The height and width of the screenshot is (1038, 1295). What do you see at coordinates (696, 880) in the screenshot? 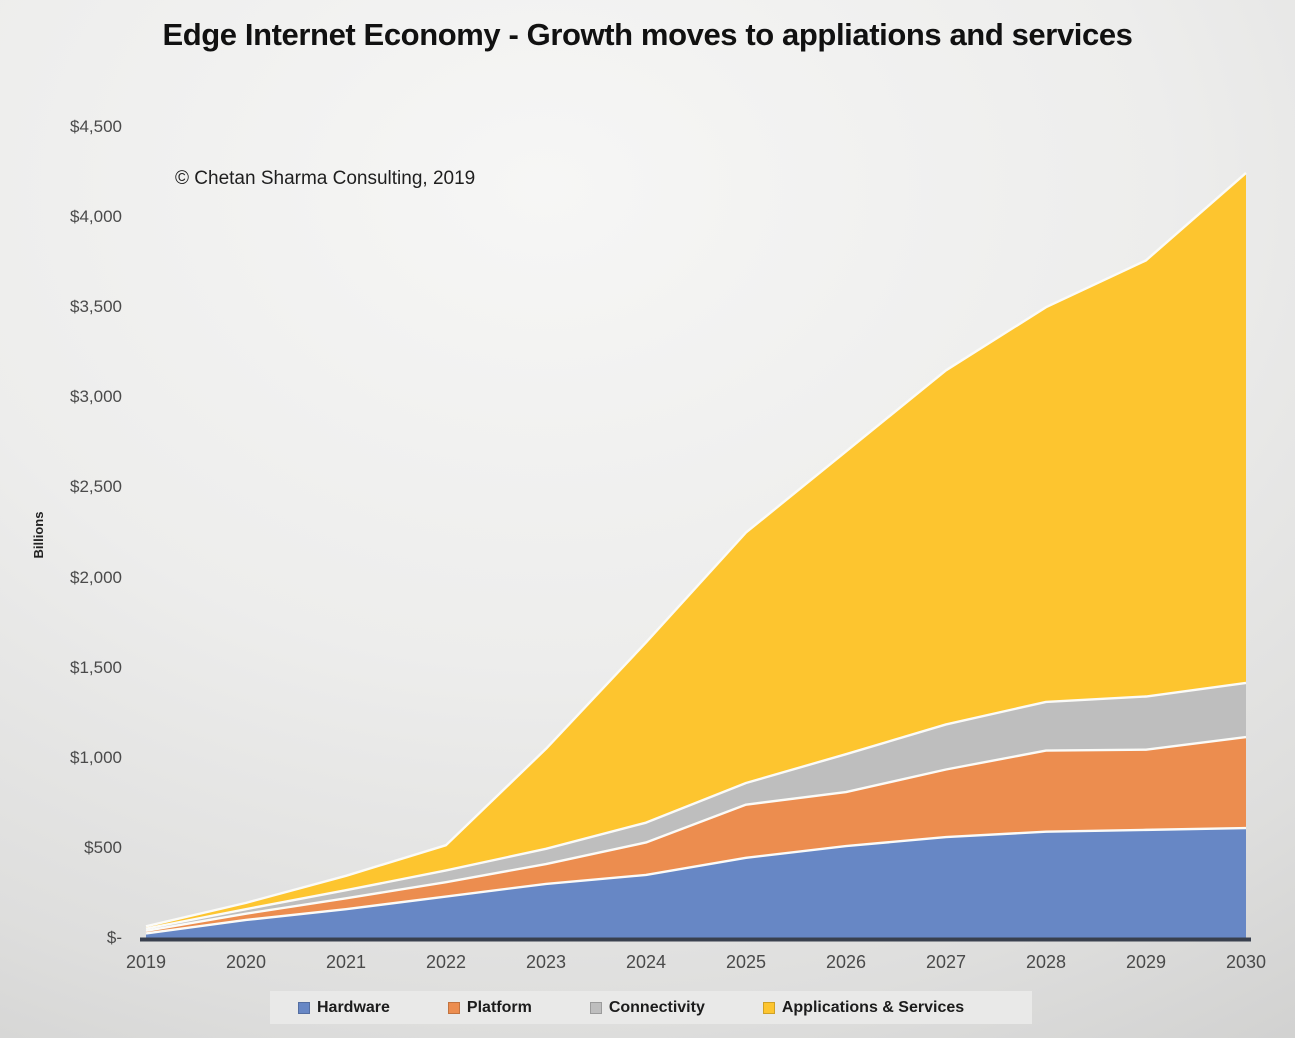
I see `band-separator` at bounding box center [696, 880].